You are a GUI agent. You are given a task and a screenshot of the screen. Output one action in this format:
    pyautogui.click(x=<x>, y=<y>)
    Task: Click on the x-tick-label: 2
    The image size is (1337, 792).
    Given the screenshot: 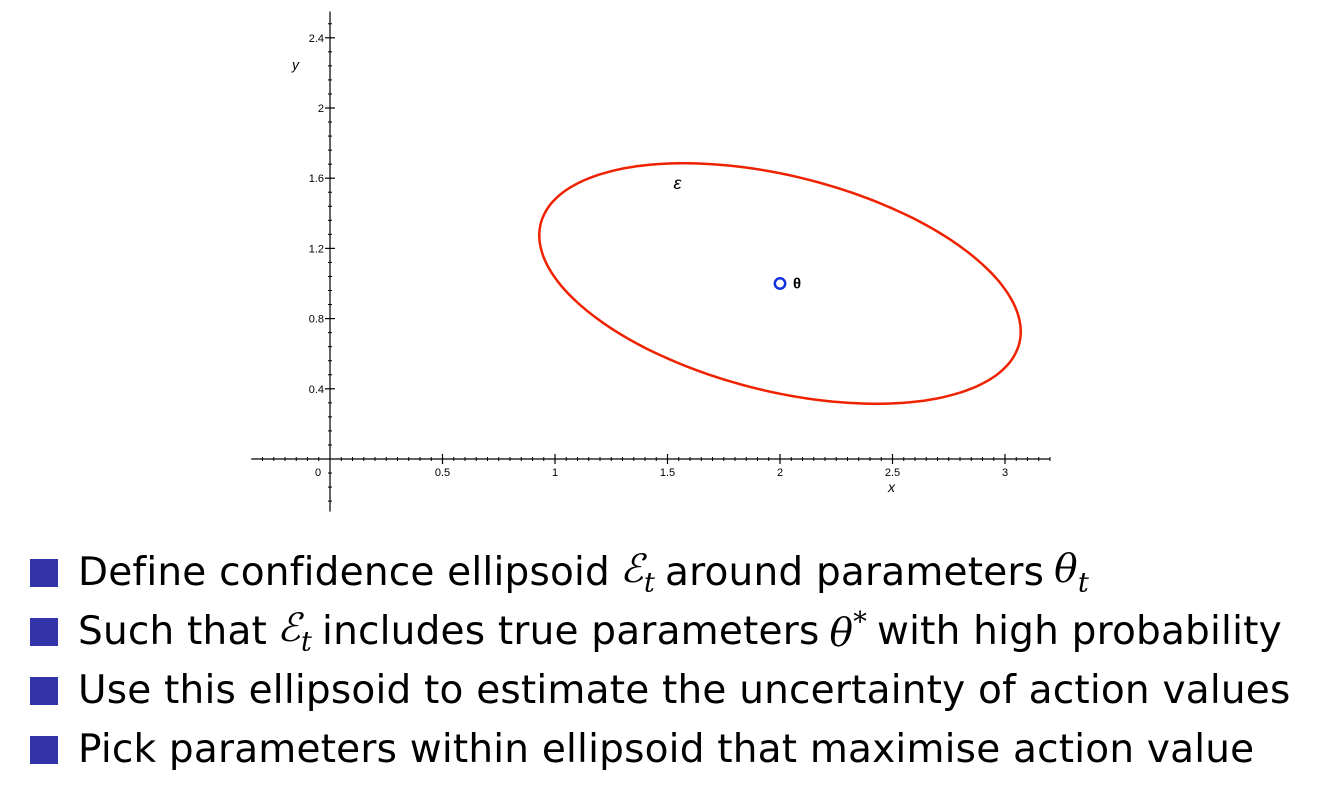 What is the action you would take?
    pyautogui.click(x=780, y=473)
    